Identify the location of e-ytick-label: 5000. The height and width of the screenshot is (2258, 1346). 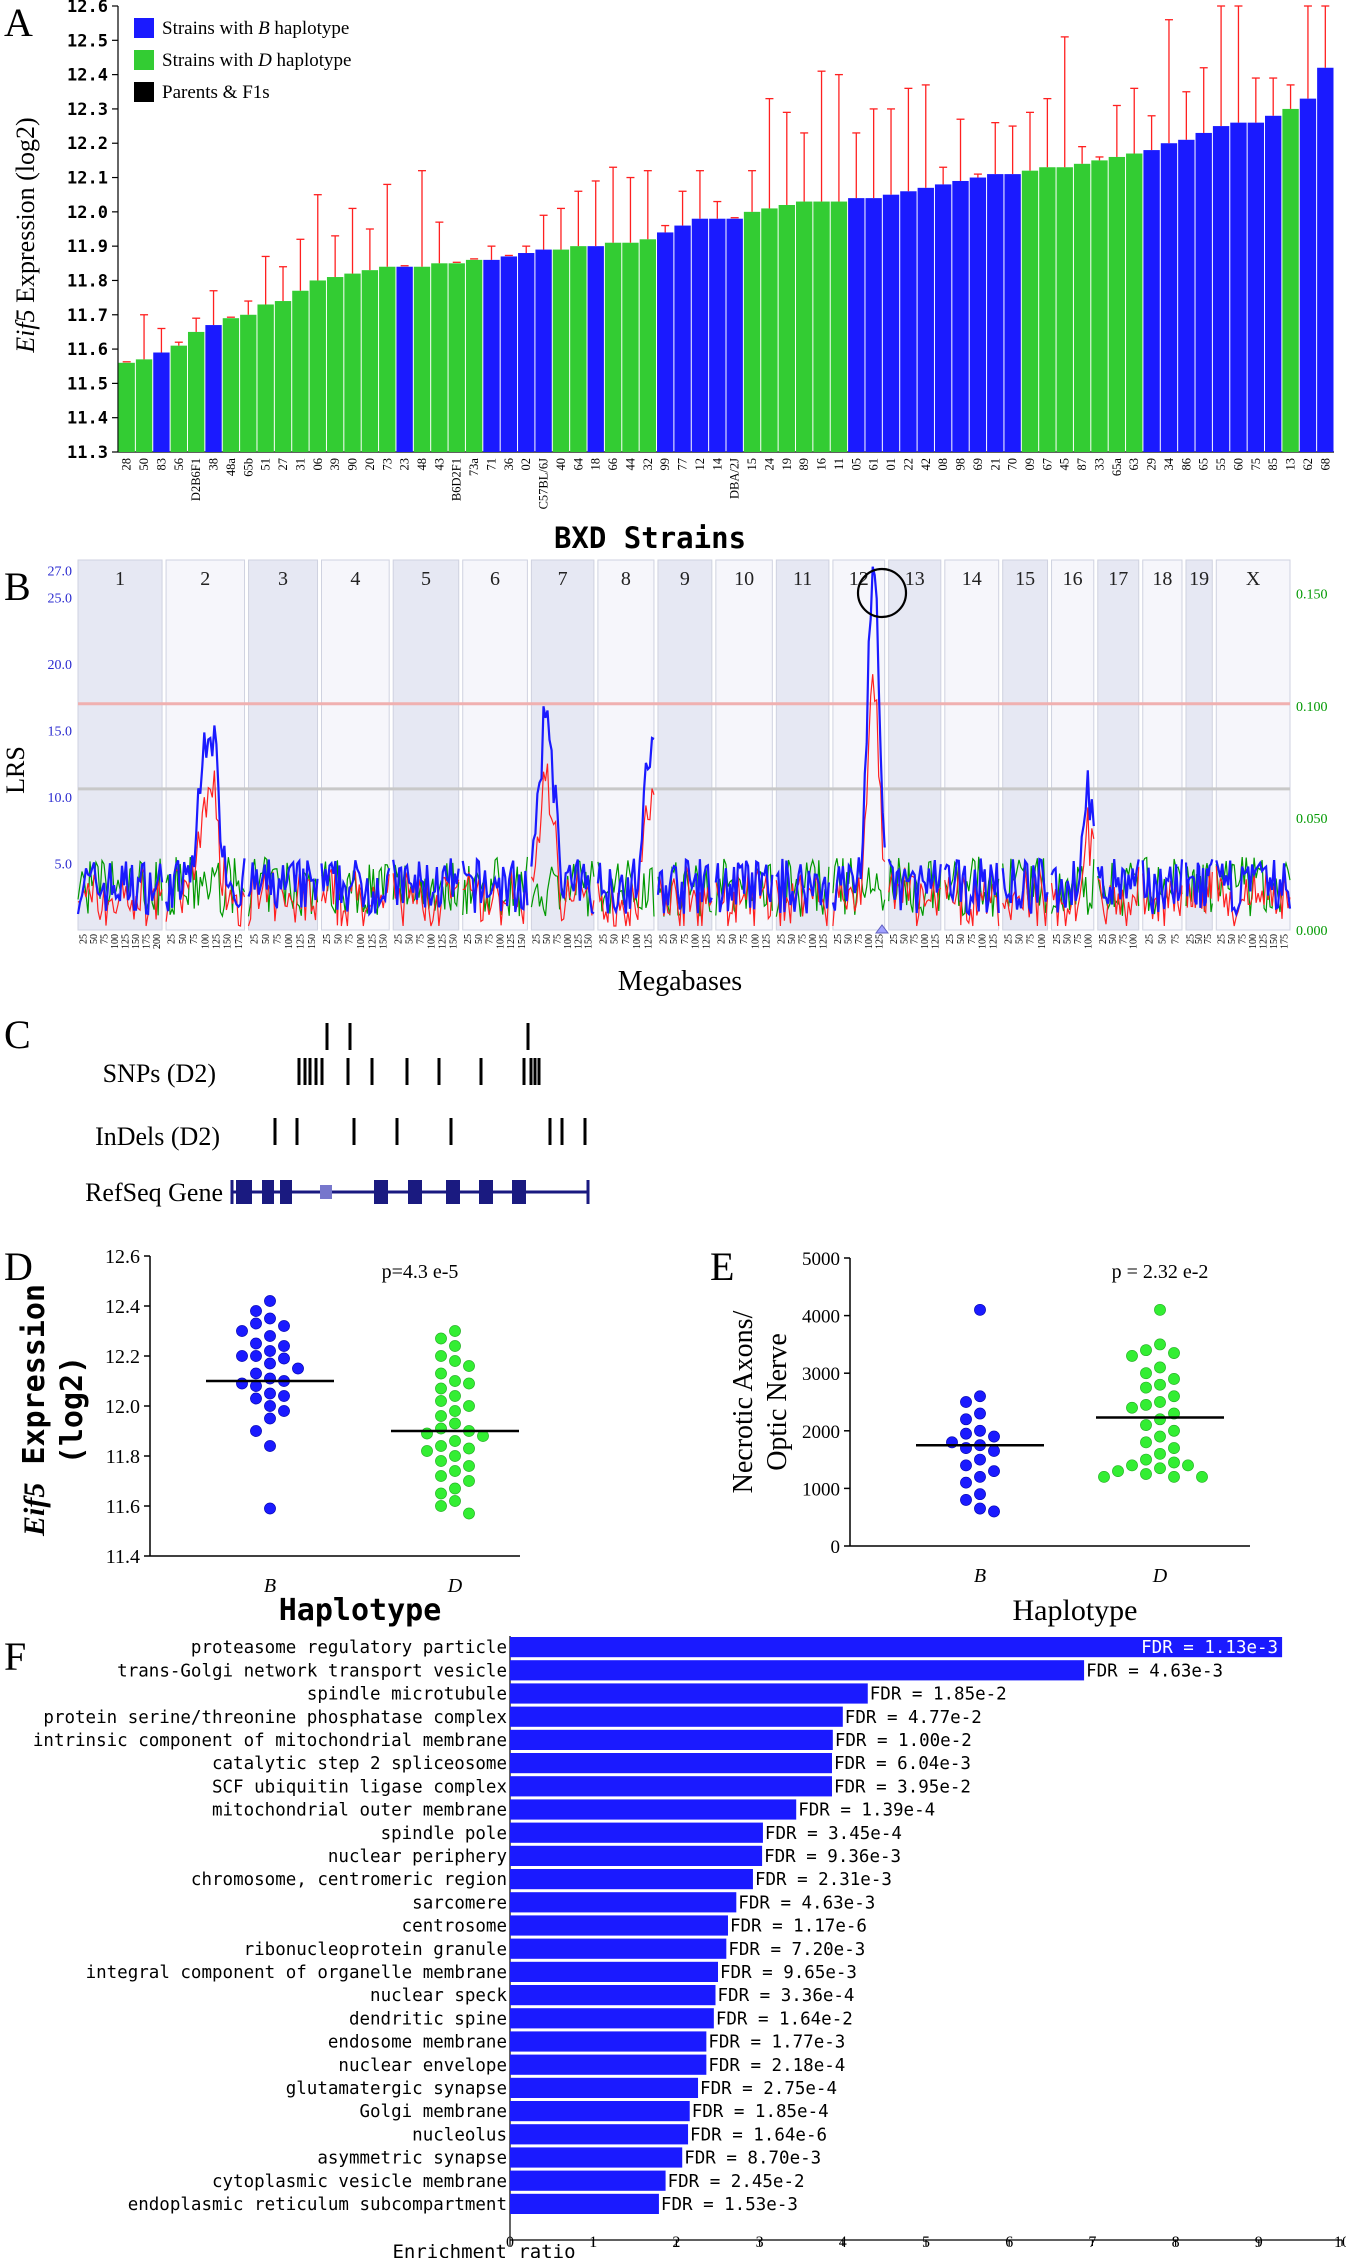
(821, 1259).